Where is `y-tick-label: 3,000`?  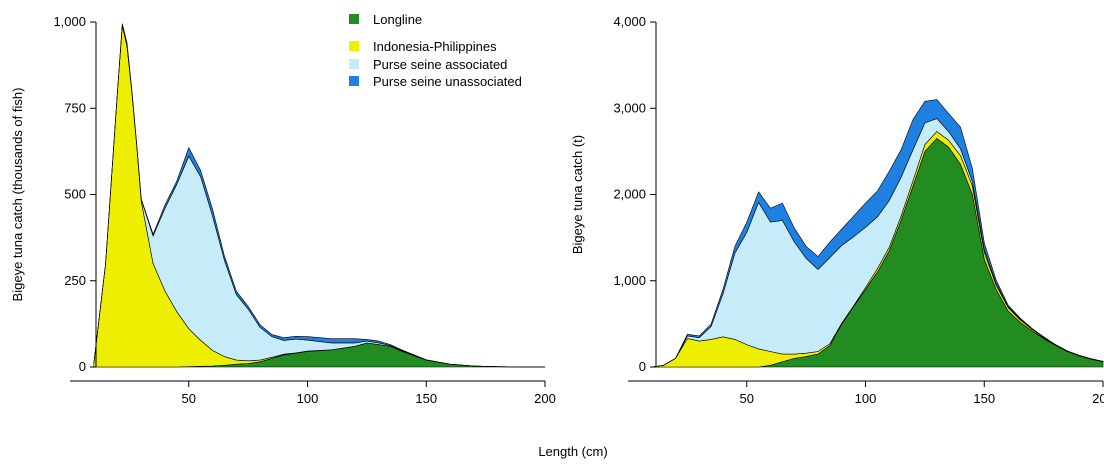
y-tick-label: 3,000 is located at coordinates (629, 107).